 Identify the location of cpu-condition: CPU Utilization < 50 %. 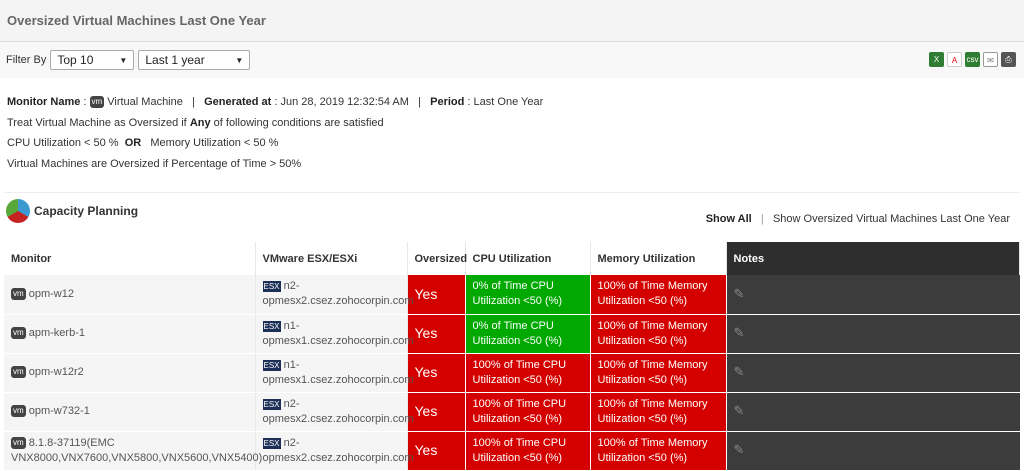
(63, 143).